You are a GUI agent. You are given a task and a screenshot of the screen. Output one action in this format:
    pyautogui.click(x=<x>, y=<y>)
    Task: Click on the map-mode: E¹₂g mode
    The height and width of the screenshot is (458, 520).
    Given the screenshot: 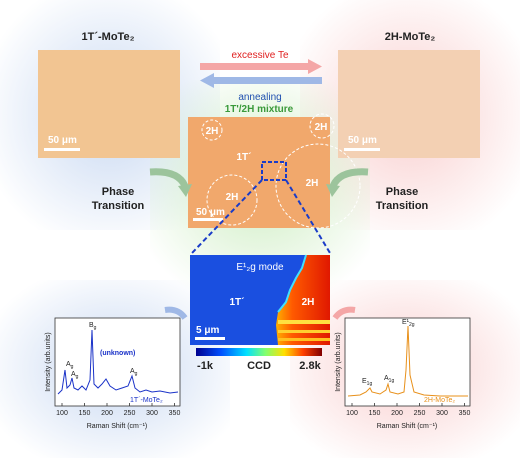 What is the action you would take?
    pyautogui.click(x=260, y=267)
    